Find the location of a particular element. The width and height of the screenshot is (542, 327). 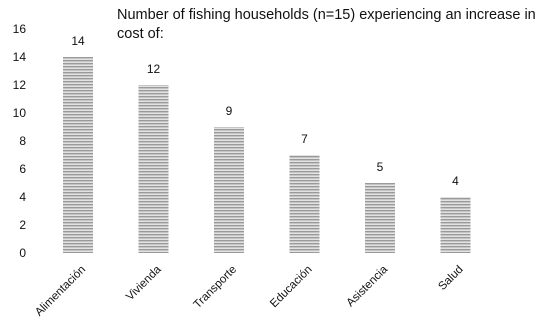

data-label: 14 is located at coordinates (78, 41).